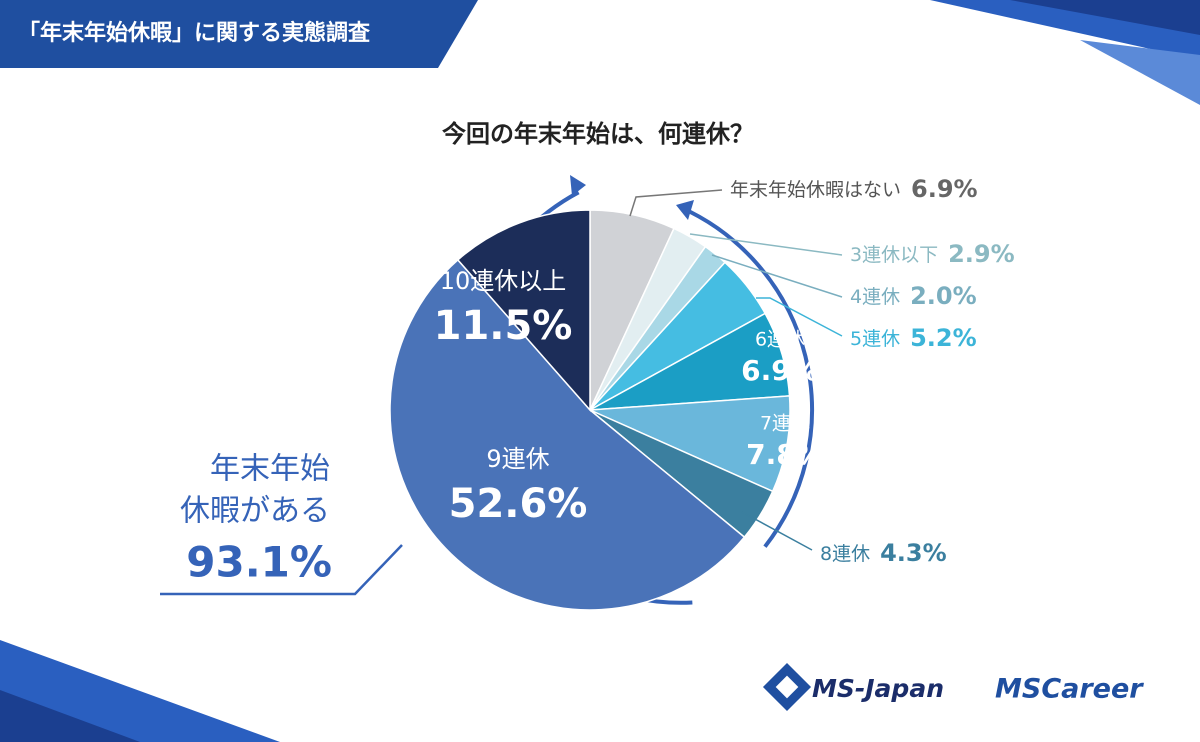 This screenshot has width=1200, height=742. What do you see at coordinates (785, 454) in the screenshot?
I see `value-label: 7.8%` at bounding box center [785, 454].